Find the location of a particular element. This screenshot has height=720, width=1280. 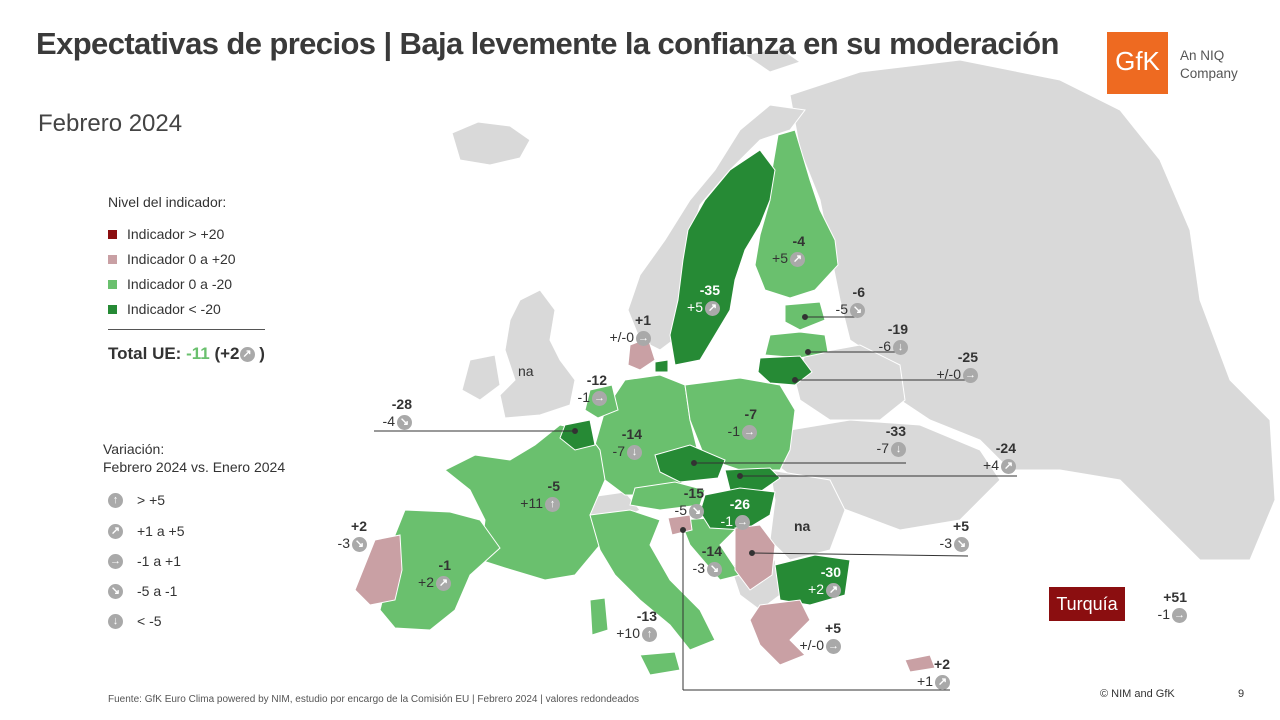

ireland-shape is located at coordinates (481, 377).